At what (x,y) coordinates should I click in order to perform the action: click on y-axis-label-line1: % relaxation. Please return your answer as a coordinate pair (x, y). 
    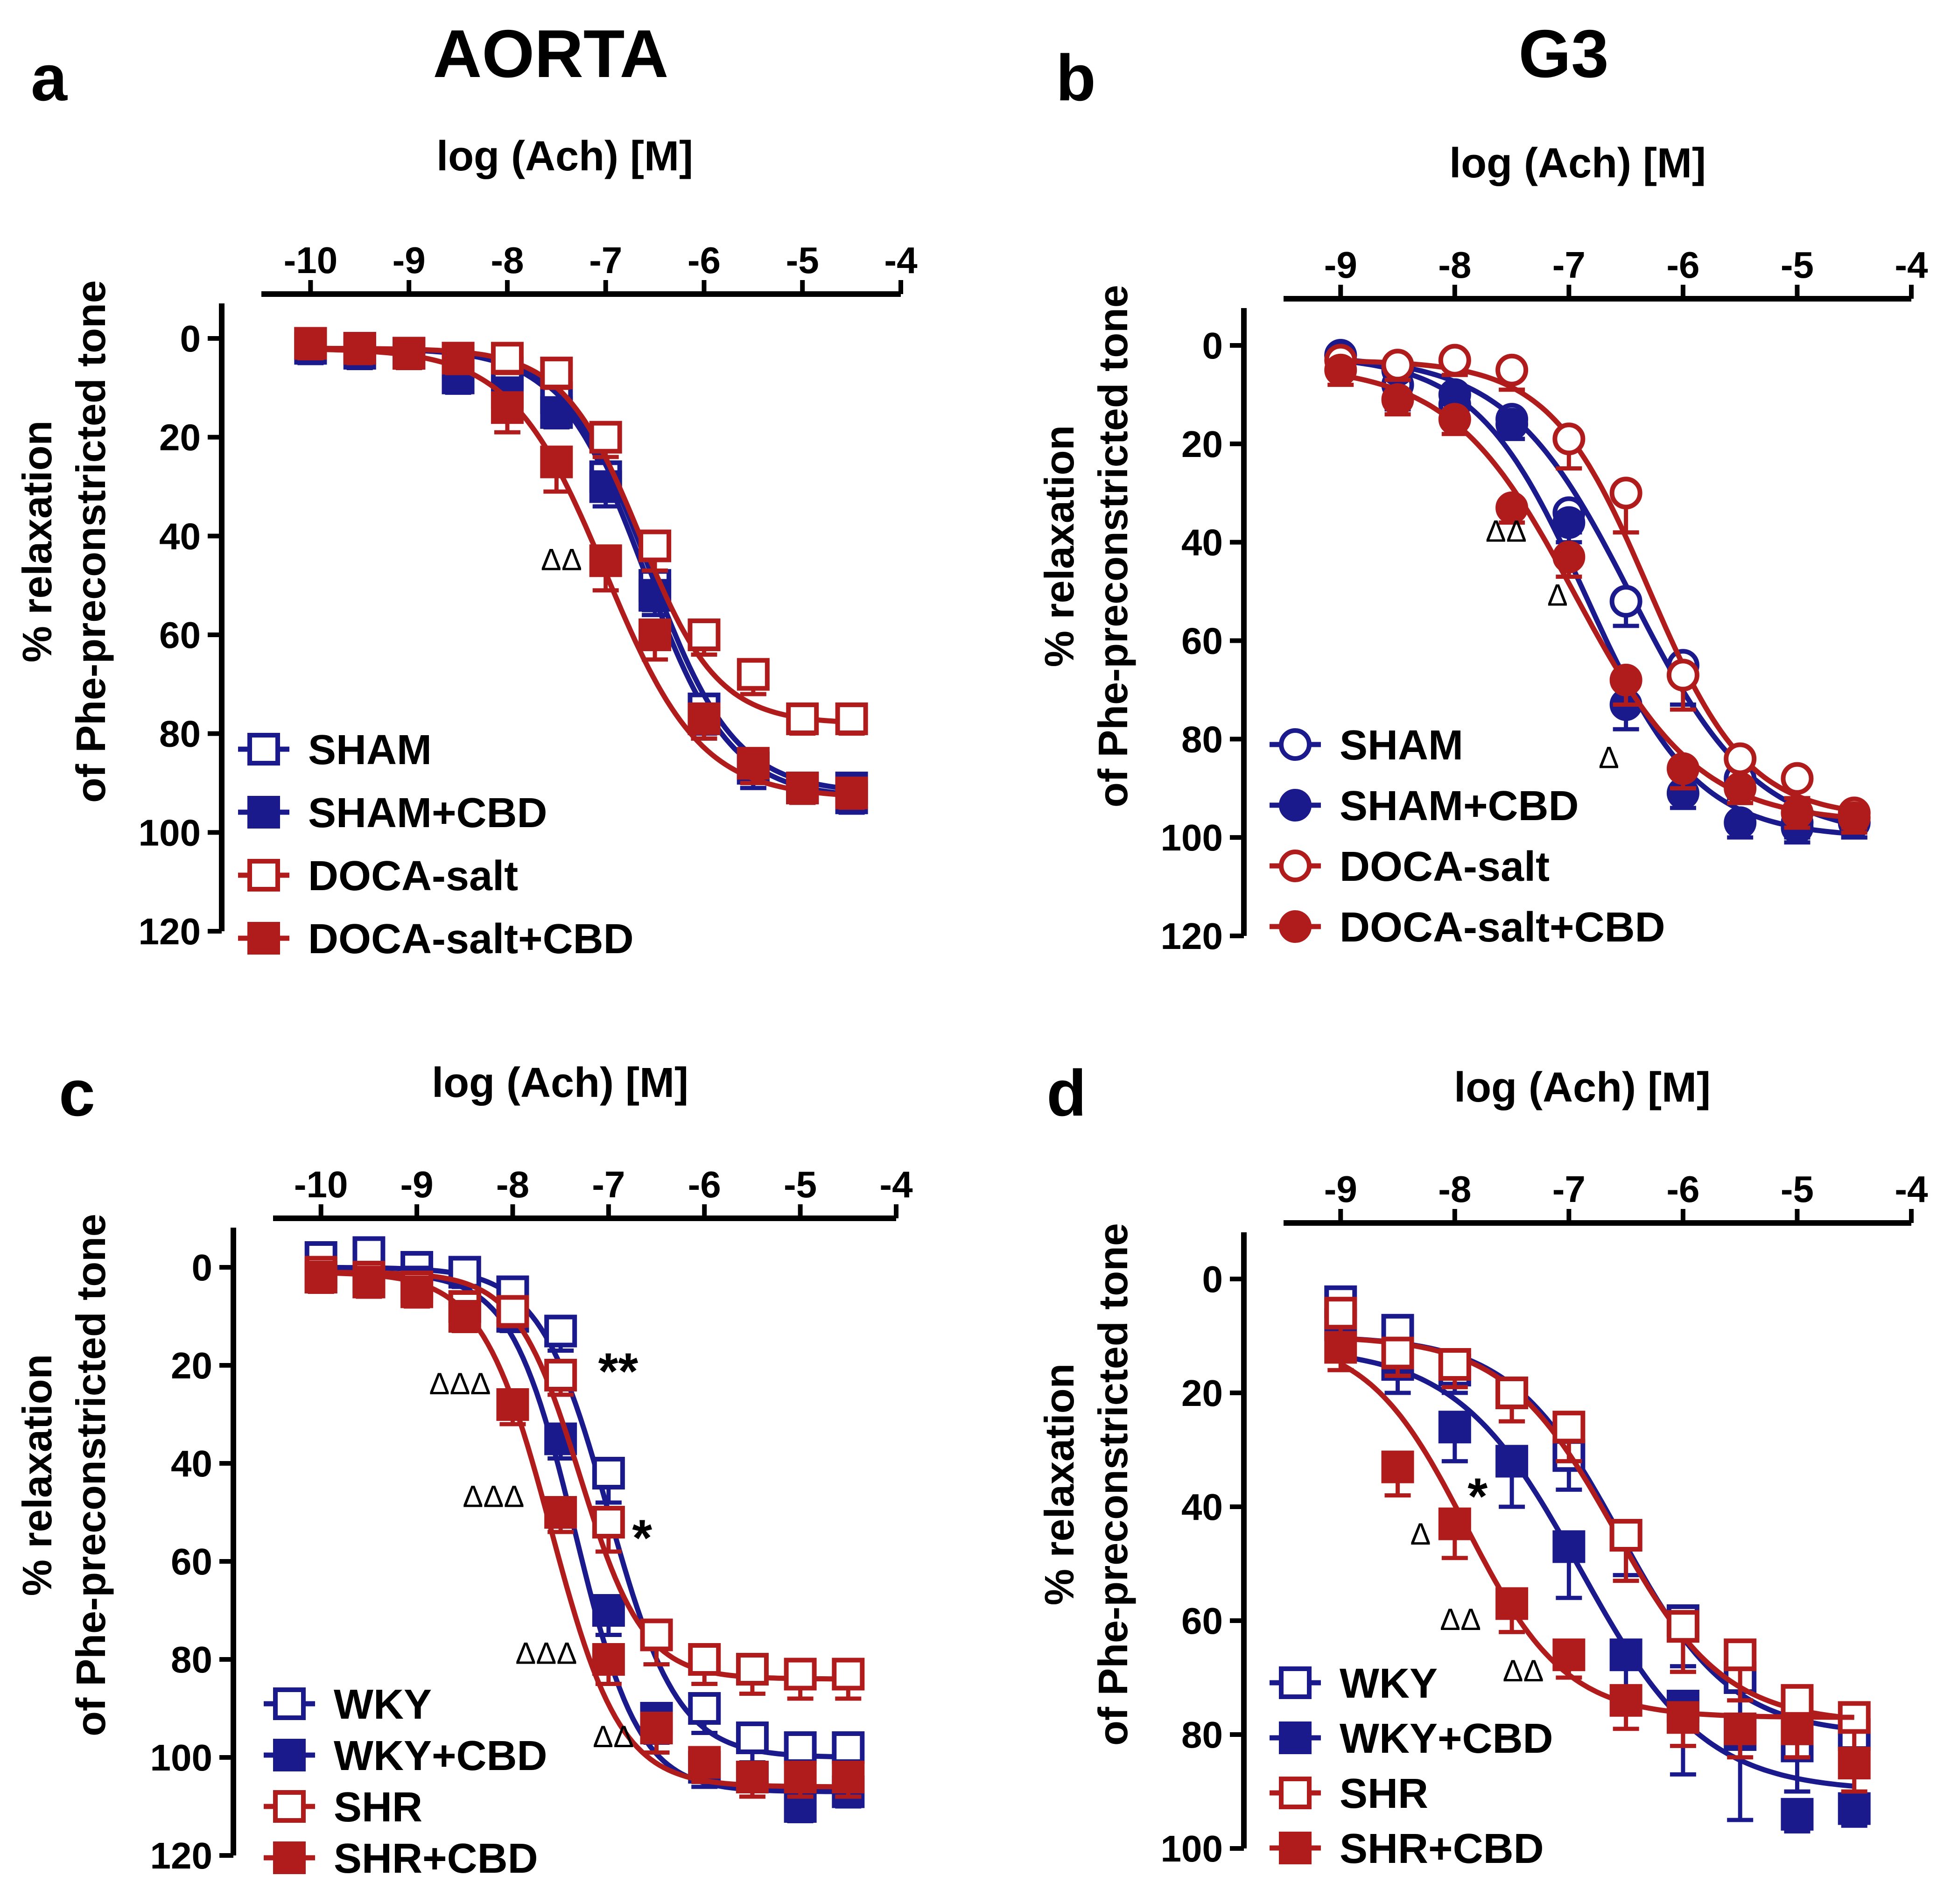
    Looking at the image, I should click on (37, 1475).